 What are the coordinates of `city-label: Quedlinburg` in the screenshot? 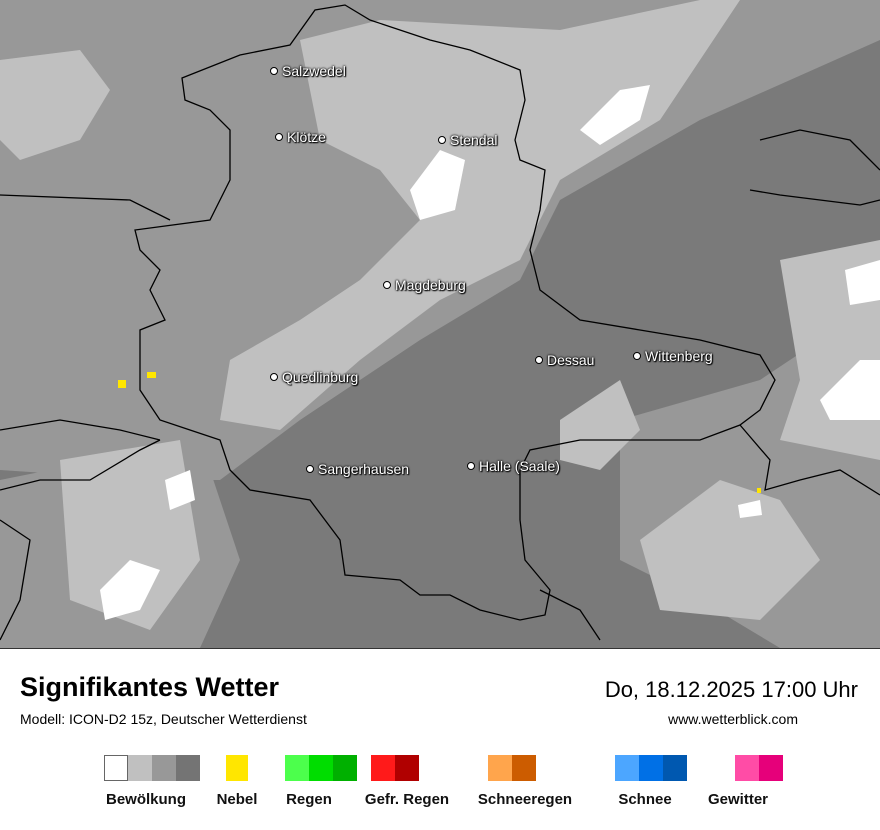 It's located at (320, 377).